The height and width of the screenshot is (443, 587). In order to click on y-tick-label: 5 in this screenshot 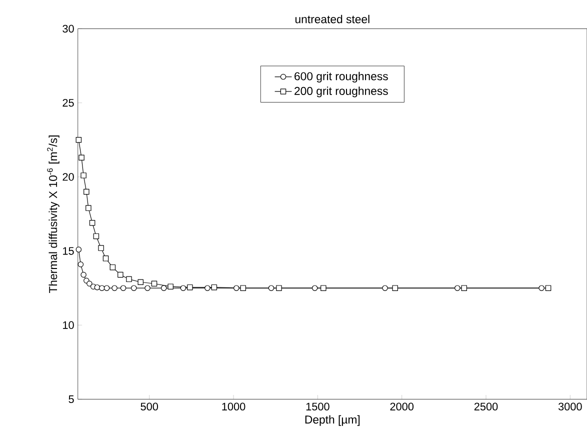, I will do `click(71, 400)`.